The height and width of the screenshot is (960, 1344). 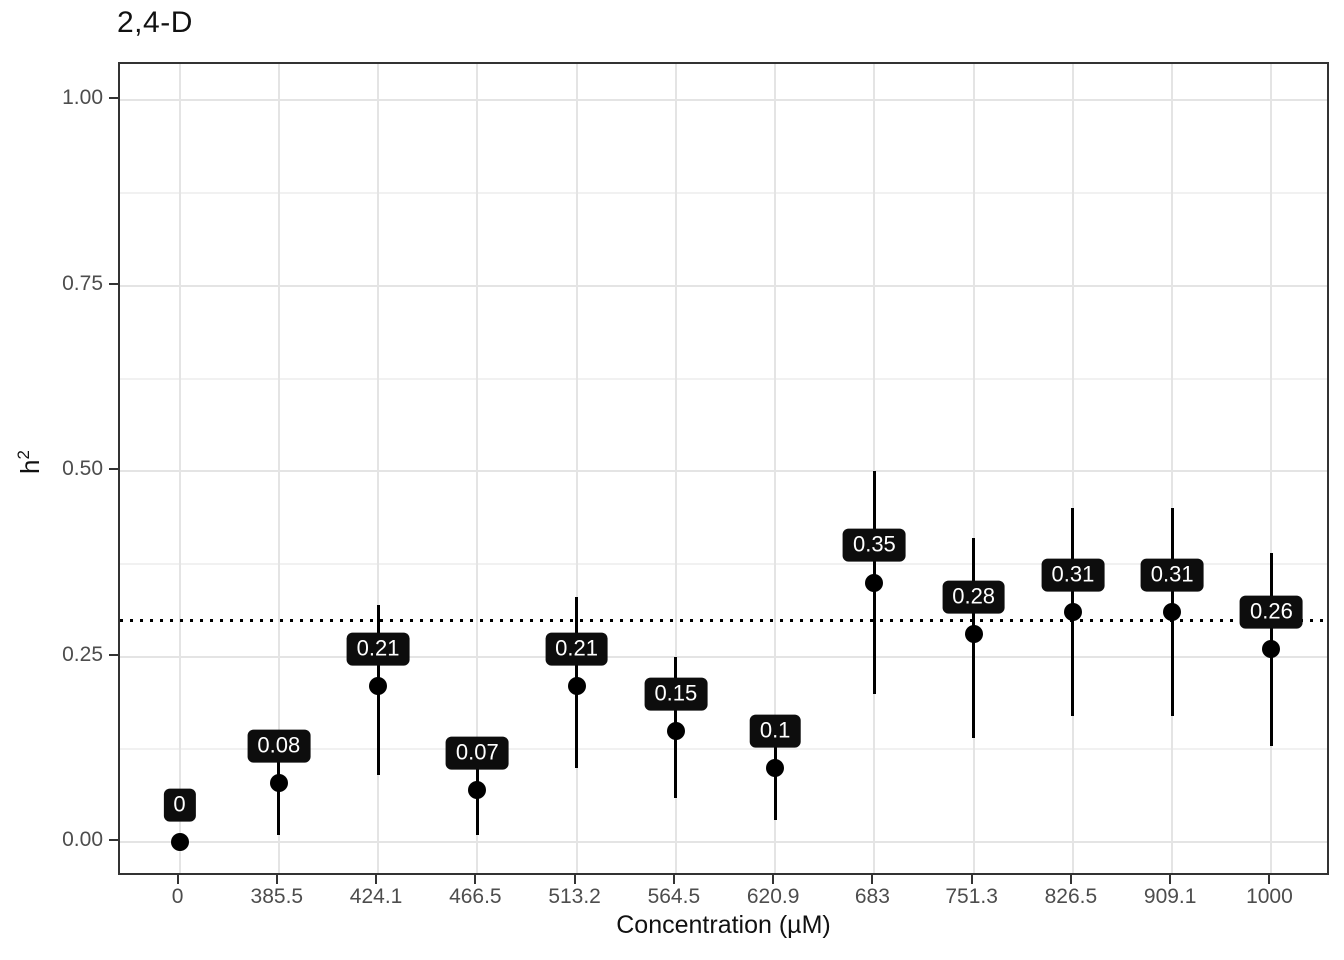 What do you see at coordinates (574, 896) in the screenshot?
I see `x-axis-tick-label: 513.2` at bounding box center [574, 896].